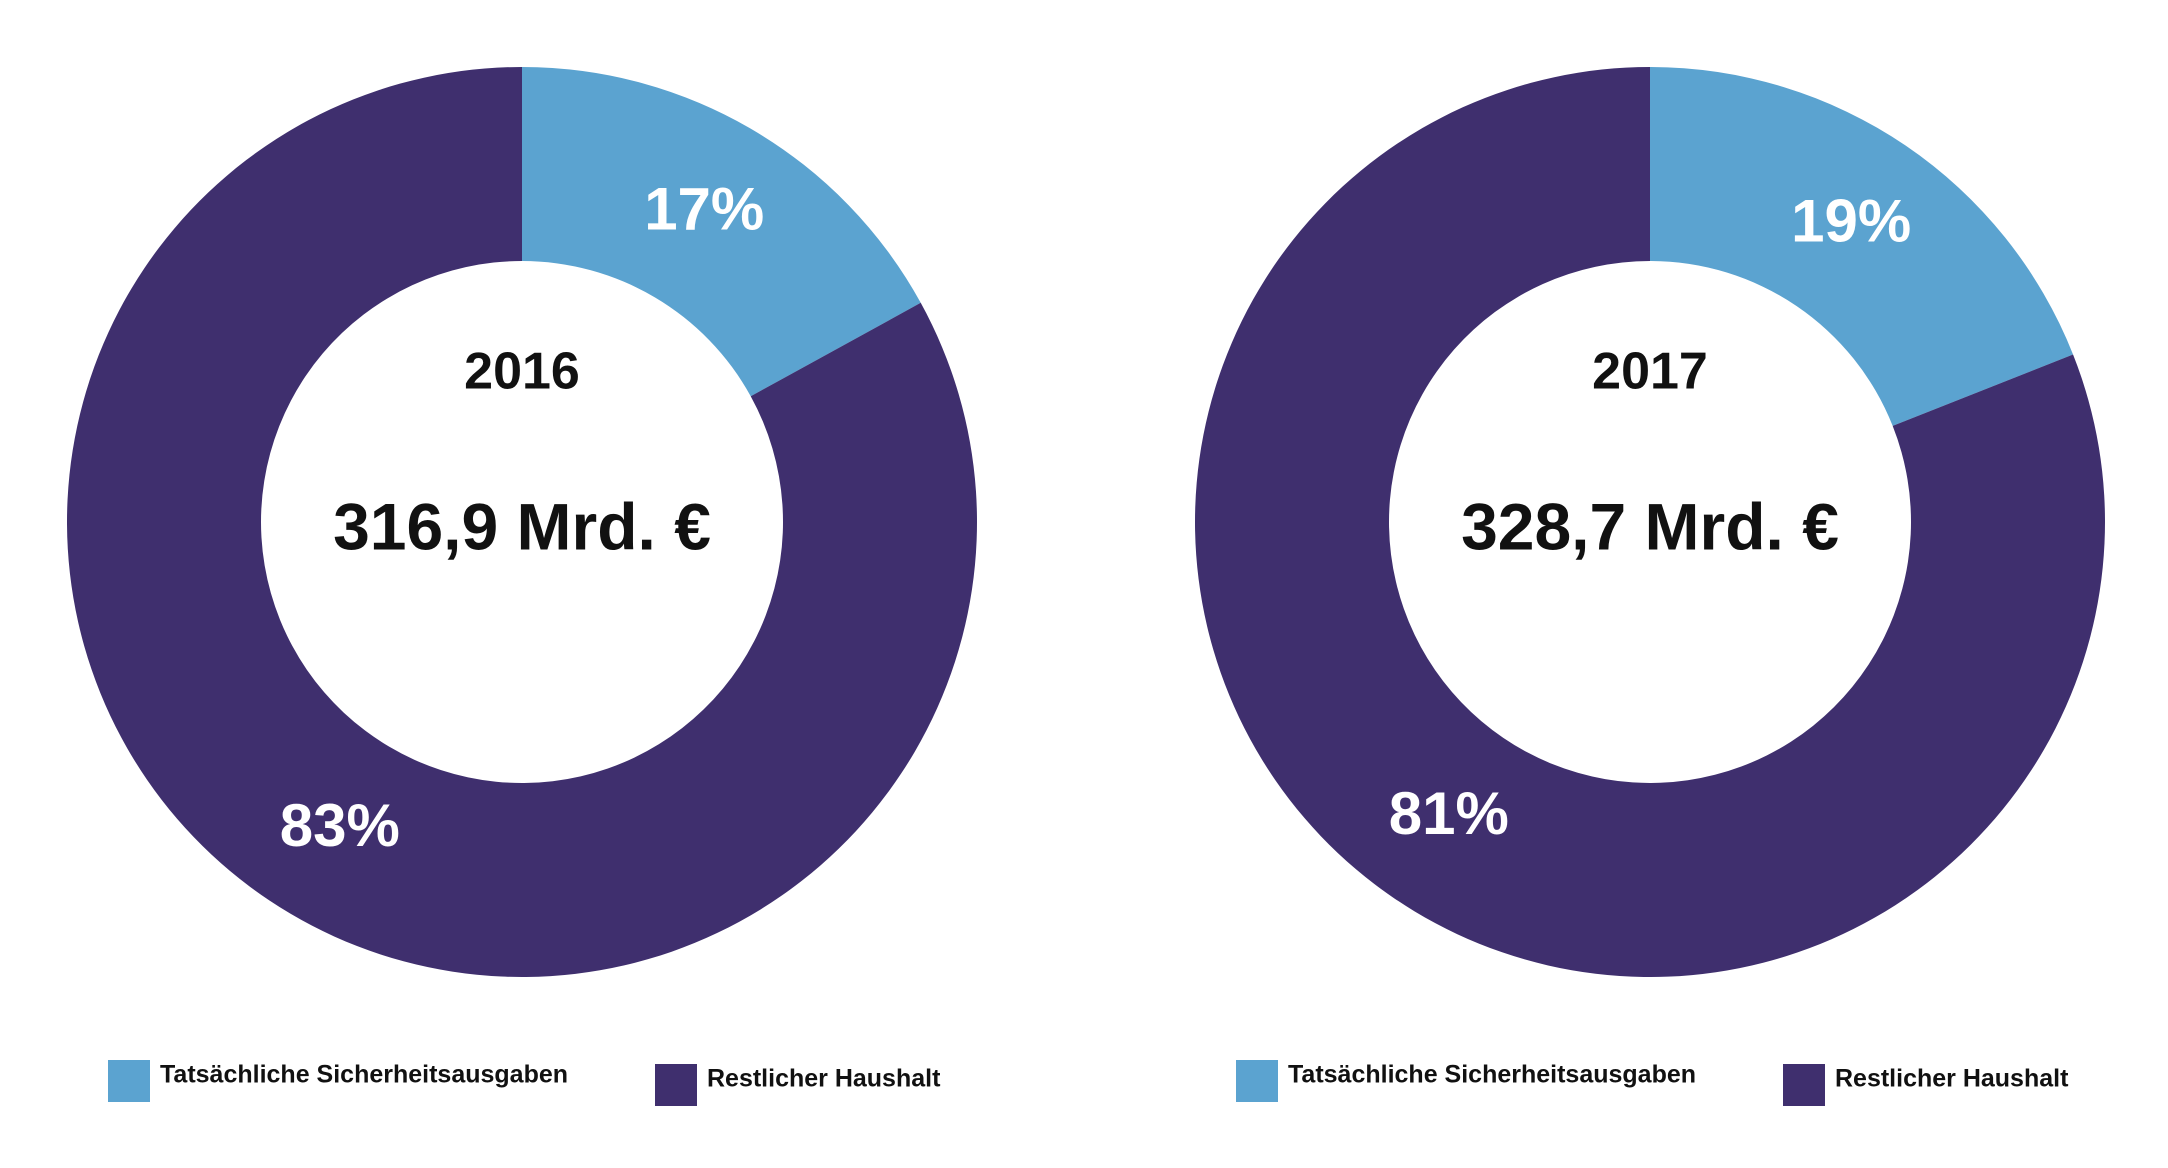 This screenshot has height=1168, width=2168. Describe the element at coordinates (340, 825) in the screenshot. I see `value-label: 83%` at that location.